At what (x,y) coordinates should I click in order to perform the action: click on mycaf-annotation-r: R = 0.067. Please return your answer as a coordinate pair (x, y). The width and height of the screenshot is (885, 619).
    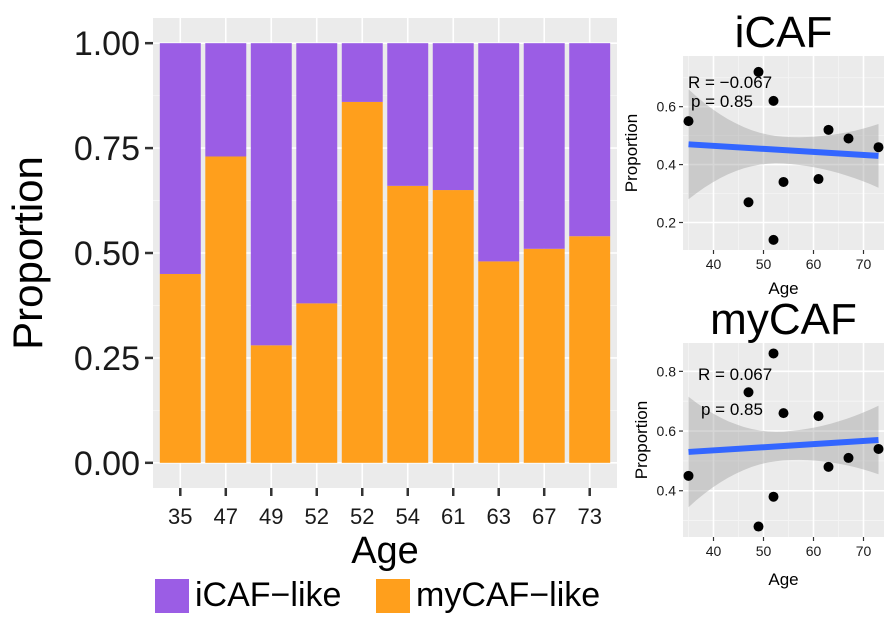
    Looking at the image, I should click on (735, 374).